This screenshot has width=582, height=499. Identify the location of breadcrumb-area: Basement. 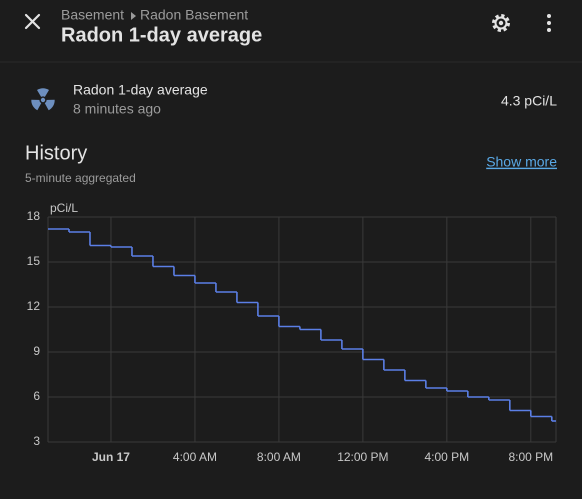
(92, 15).